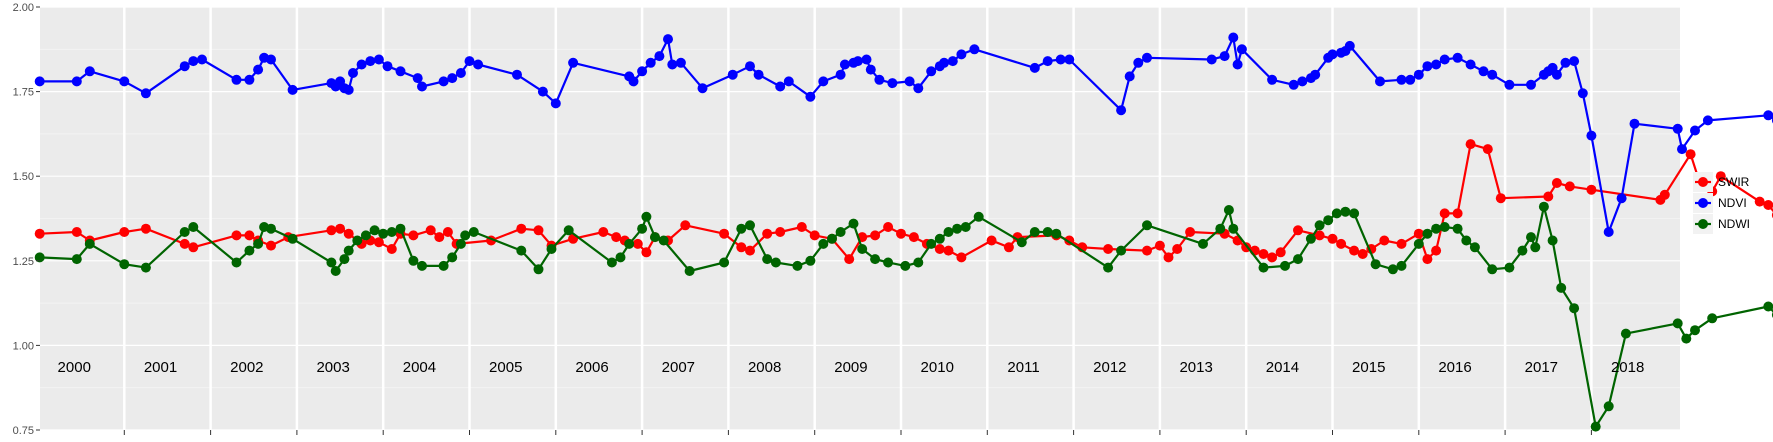 The width and height of the screenshot is (1773, 442). Describe the element at coordinates (23, 346) in the screenshot. I see `y-tick-label: 1.00` at that location.